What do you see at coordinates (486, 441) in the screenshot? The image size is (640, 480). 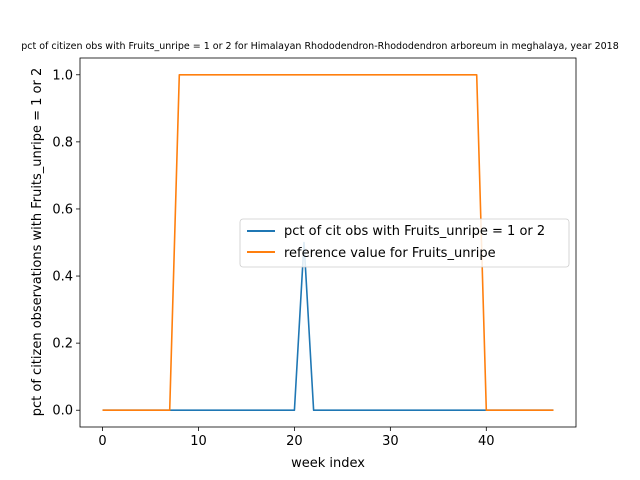 I see `x-tick-label: 40` at bounding box center [486, 441].